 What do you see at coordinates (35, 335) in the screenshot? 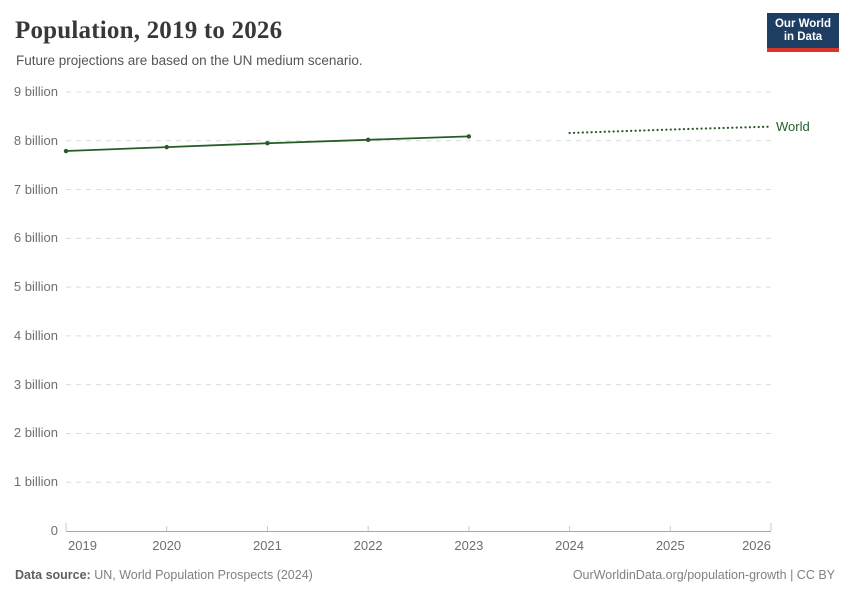
I see `y-tick-label: 4 billion` at bounding box center [35, 335].